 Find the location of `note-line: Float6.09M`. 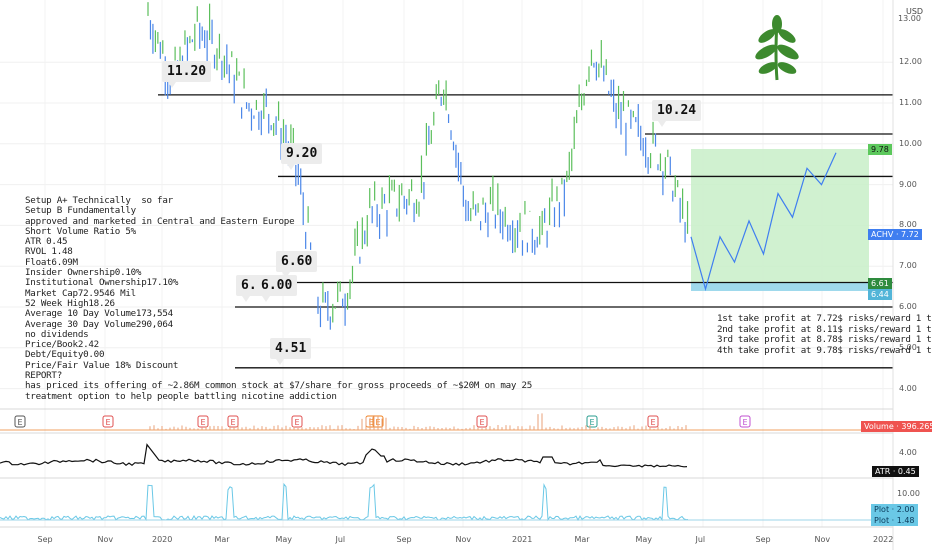

note-line: Float6.09M is located at coordinates (51, 262).